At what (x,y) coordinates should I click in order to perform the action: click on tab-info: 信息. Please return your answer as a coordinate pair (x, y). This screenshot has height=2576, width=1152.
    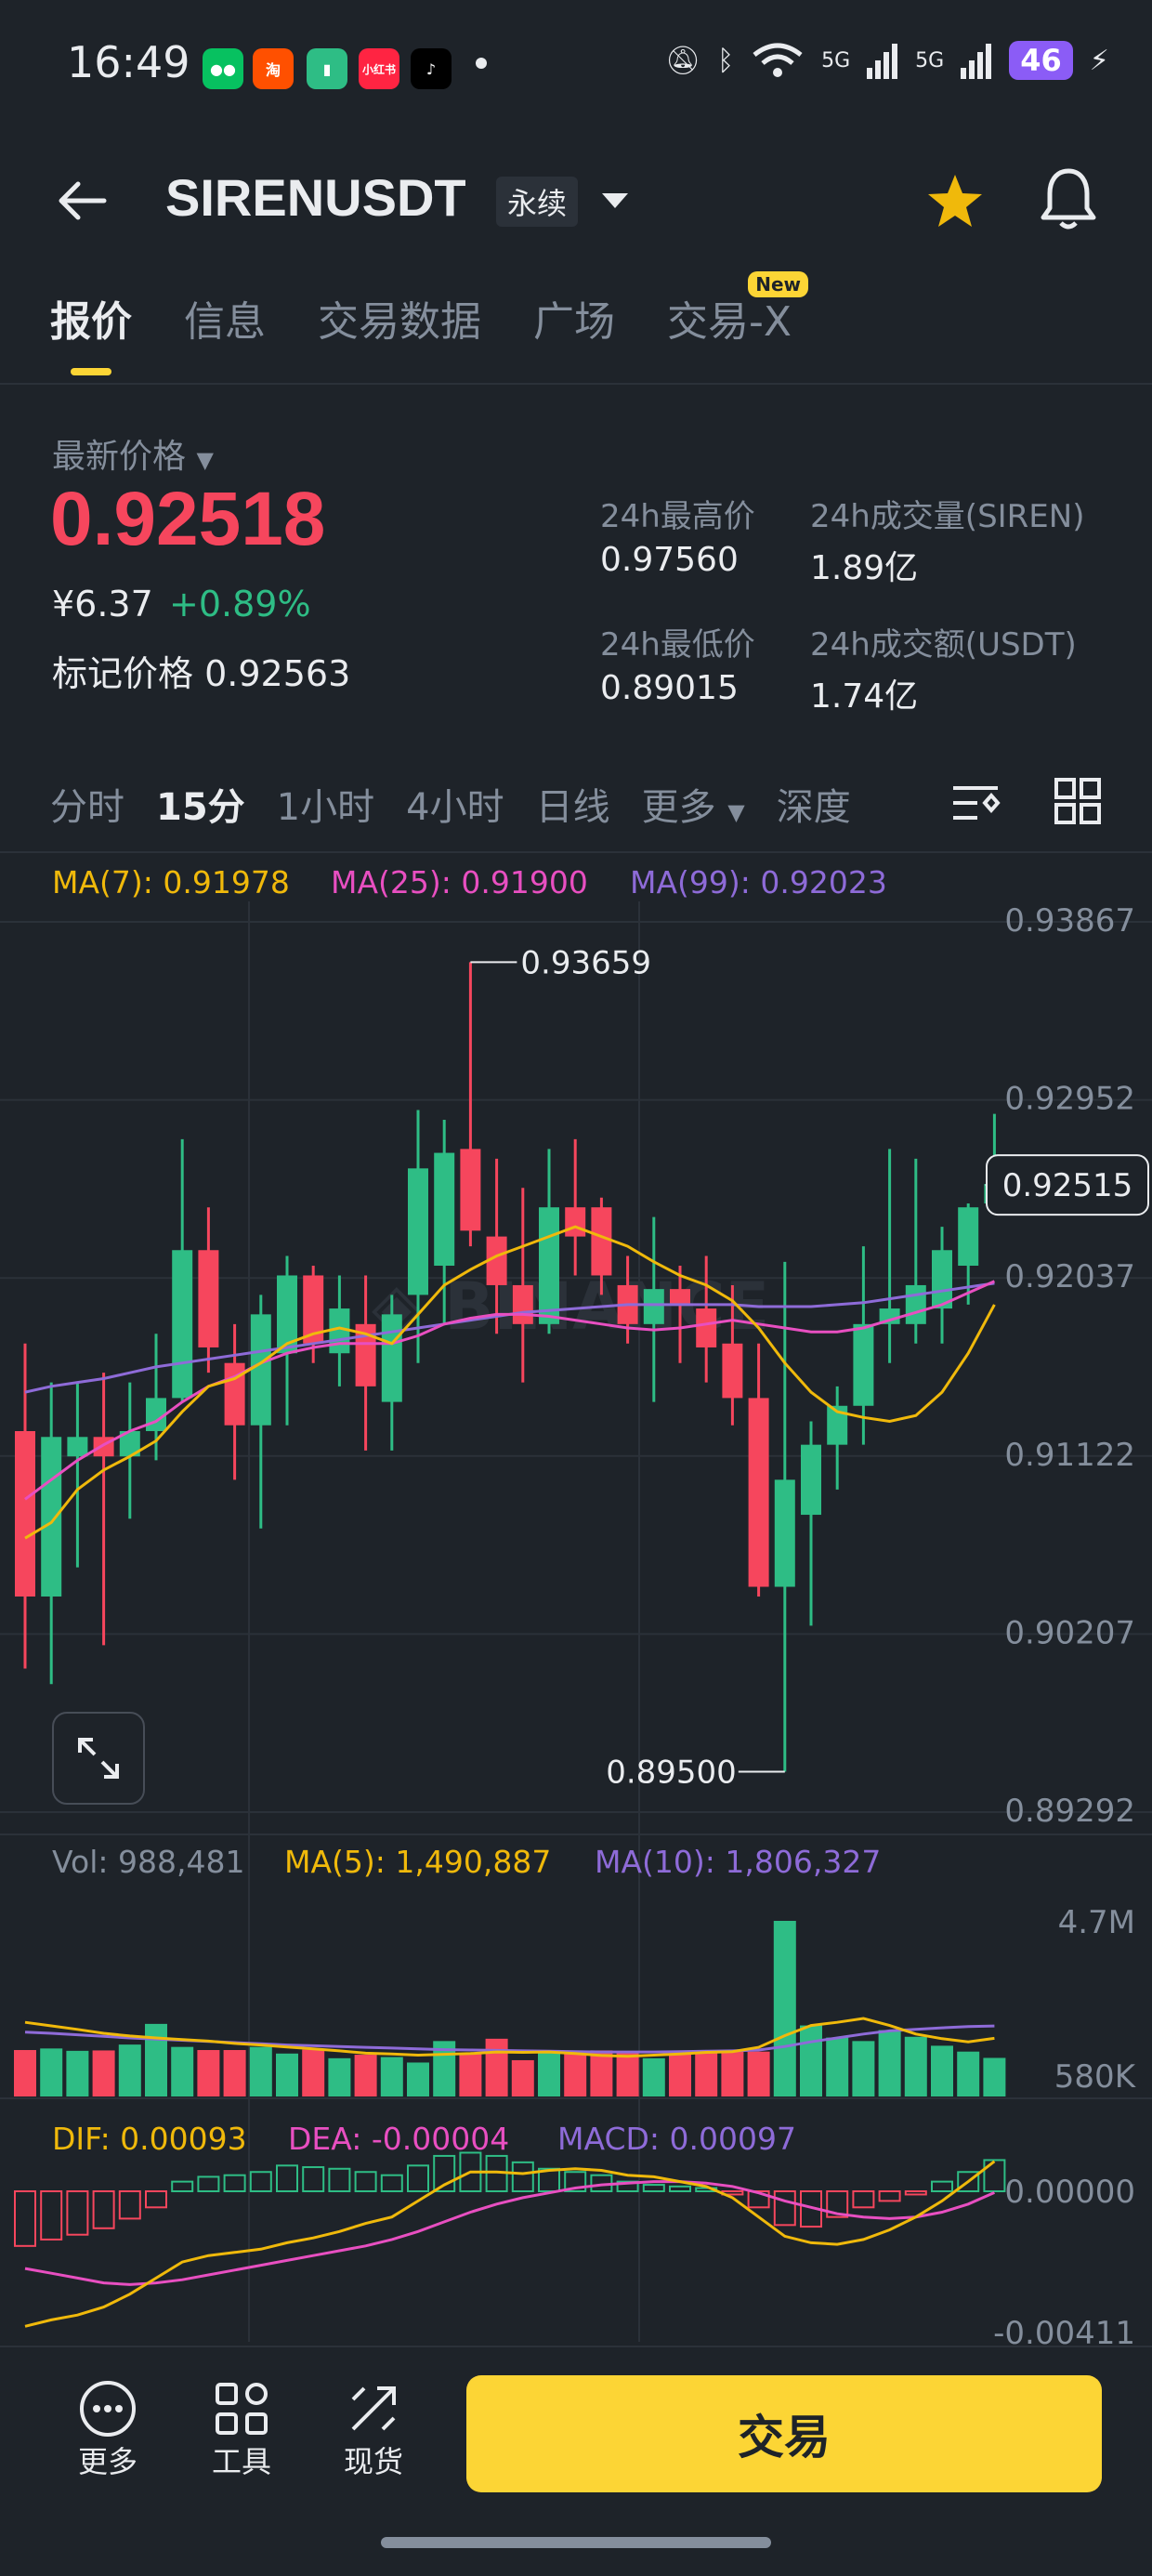
    Looking at the image, I should click on (225, 322).